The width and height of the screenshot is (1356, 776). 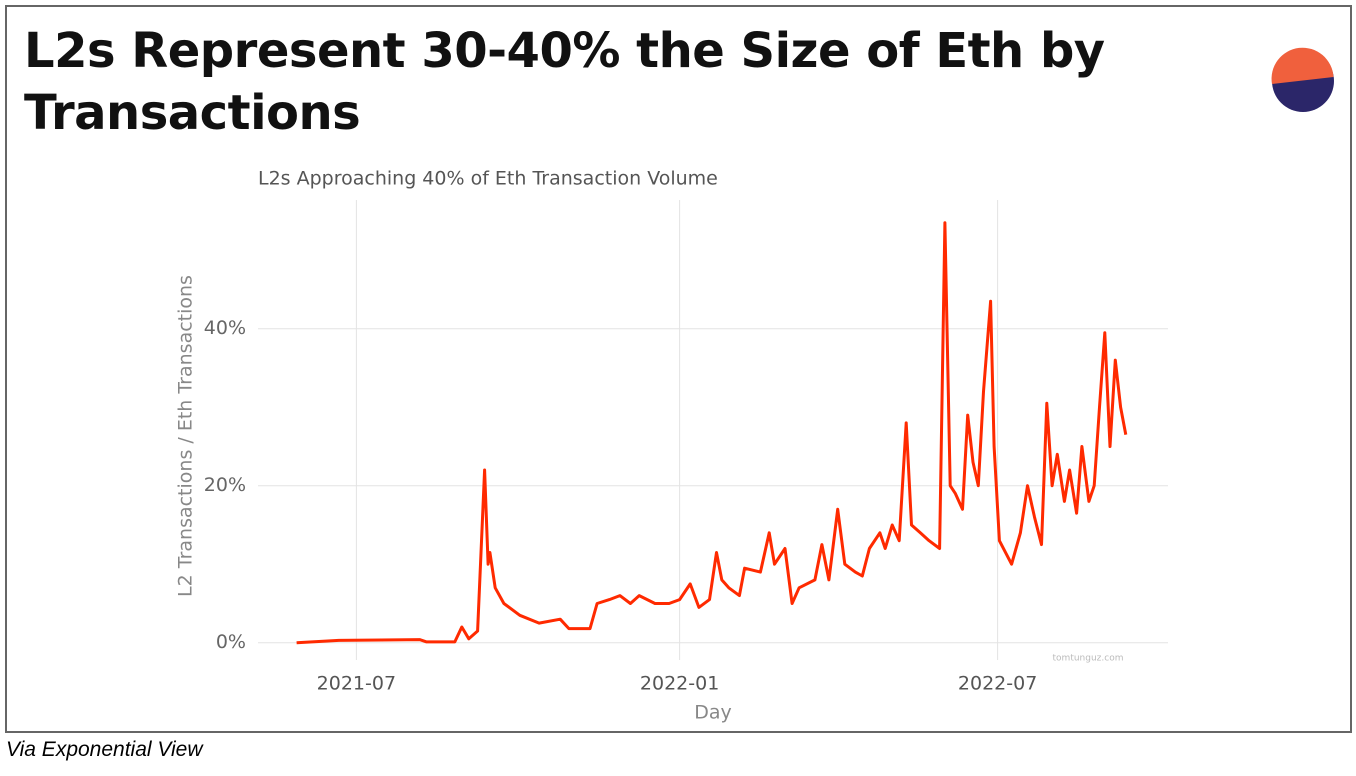 What do you see at coordinates (1302, 79) in the screenshot?
I see `logo` at bounding box center [1302, 79].